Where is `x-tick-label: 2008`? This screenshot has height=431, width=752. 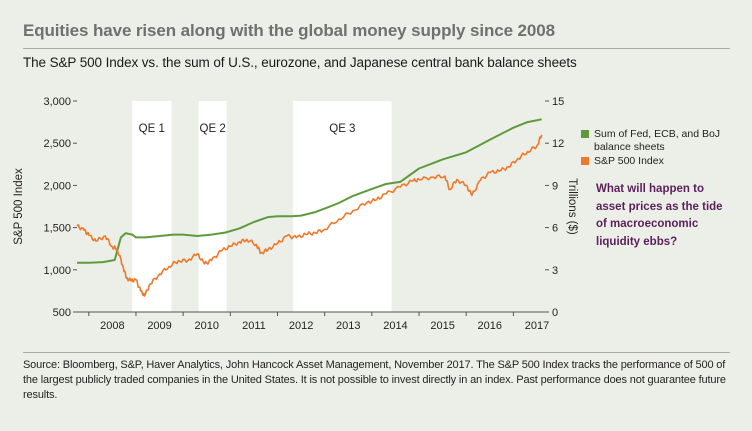
x-tick-label: 2008 is located at coordinates (112, 326).